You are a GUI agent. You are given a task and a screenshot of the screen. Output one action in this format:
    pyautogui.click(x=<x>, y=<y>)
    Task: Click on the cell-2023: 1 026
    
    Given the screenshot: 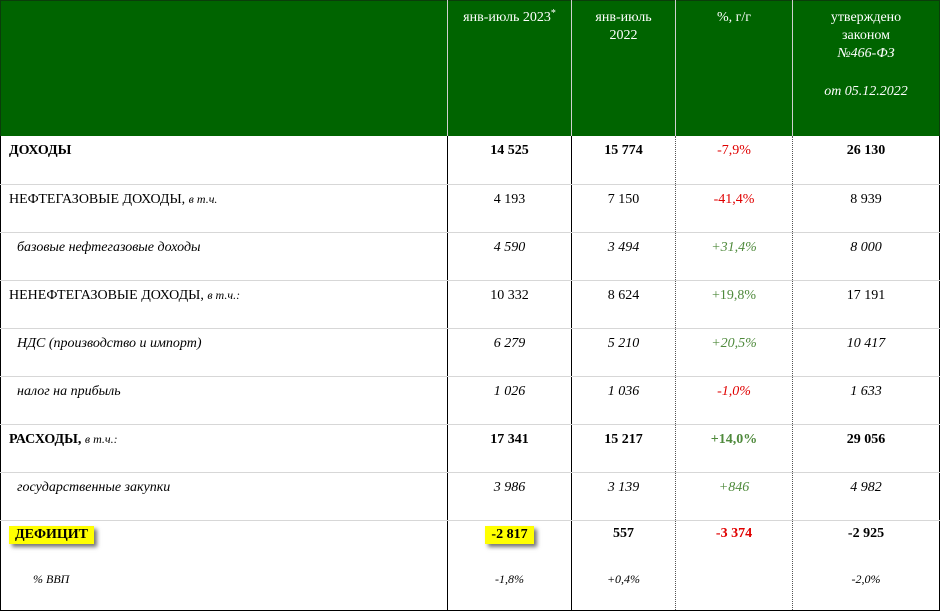 What is the action you would take?
    pyautogui.click(x=509, y=400)
    